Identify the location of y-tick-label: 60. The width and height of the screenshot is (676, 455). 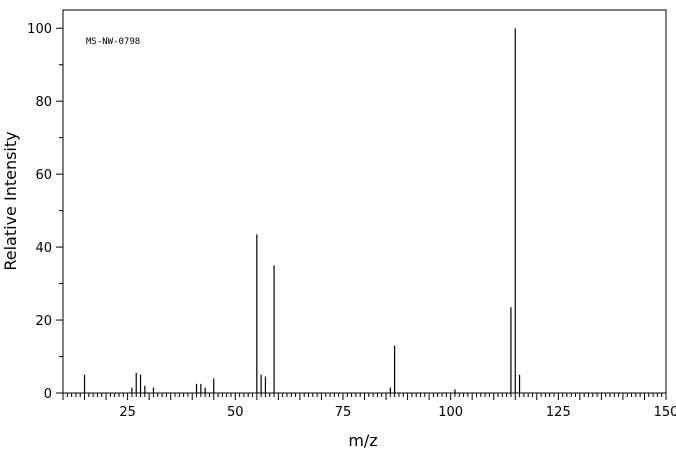
(43, 175).